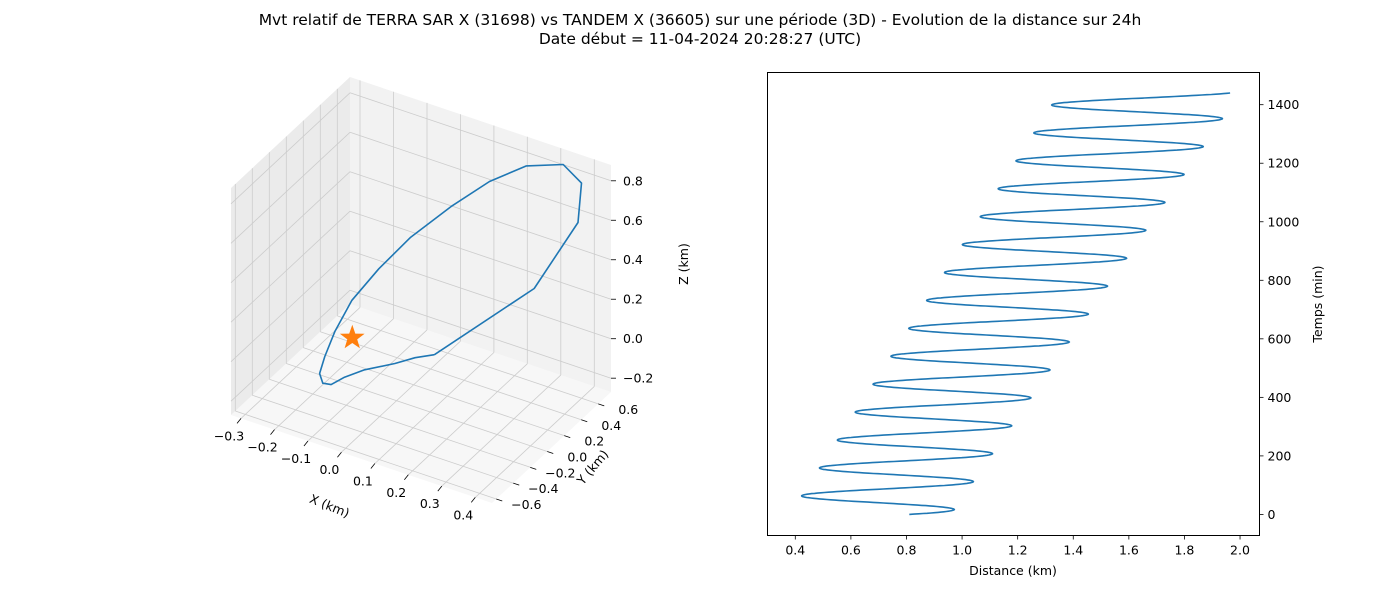 This screenshot has height=600, width=1400. I want to click on z-tick-label-3d: 0.4, so click(633, 259).